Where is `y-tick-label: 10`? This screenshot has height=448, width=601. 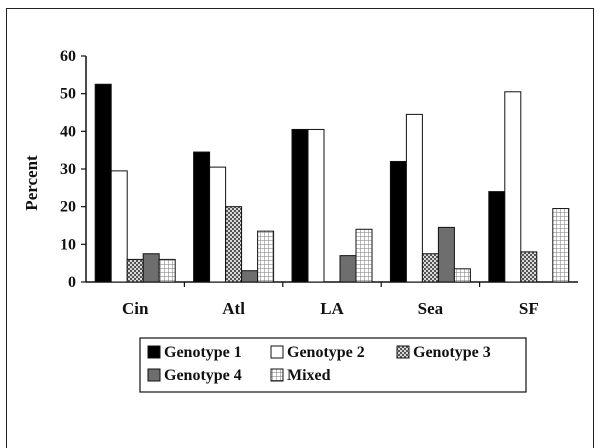 y-tick-label: 10 is located at coordinates (68, 244).